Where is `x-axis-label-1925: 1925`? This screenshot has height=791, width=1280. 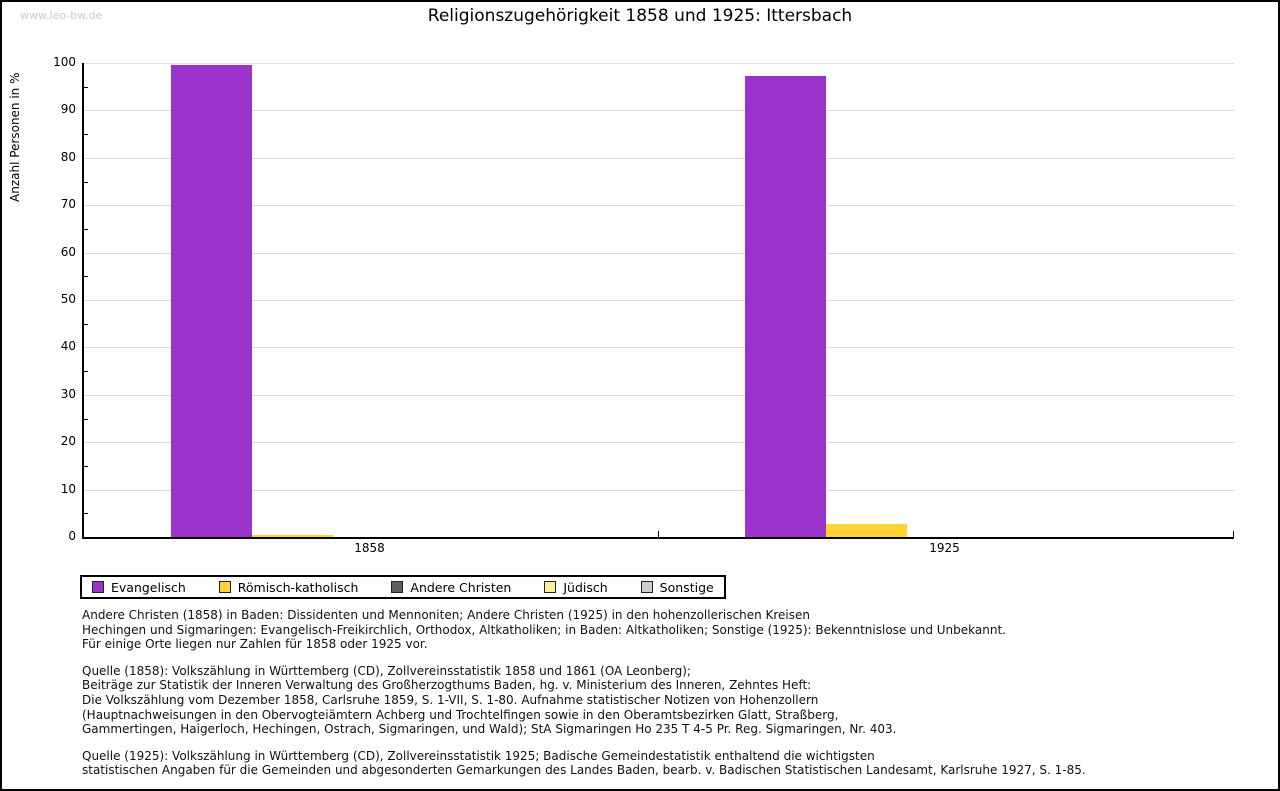 x-axis-label-1925: 1925 is located at coordinates (944, 548).